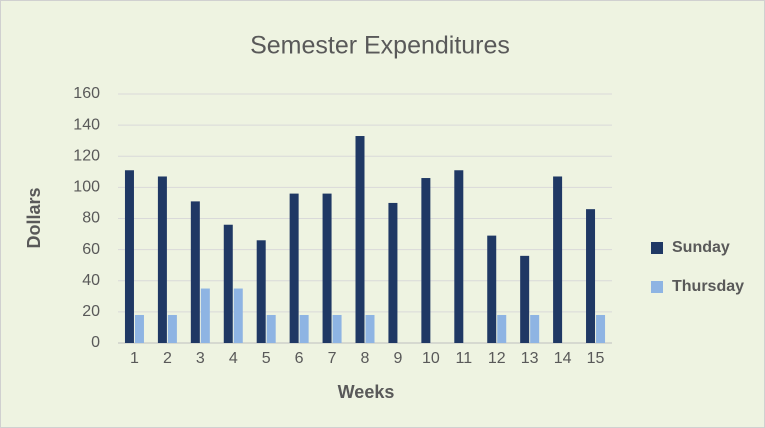 The image size is (765, 428). Describe the element at coordinates (86, 155) in the screenshot. I see `y-tick-label: 120` at that location.